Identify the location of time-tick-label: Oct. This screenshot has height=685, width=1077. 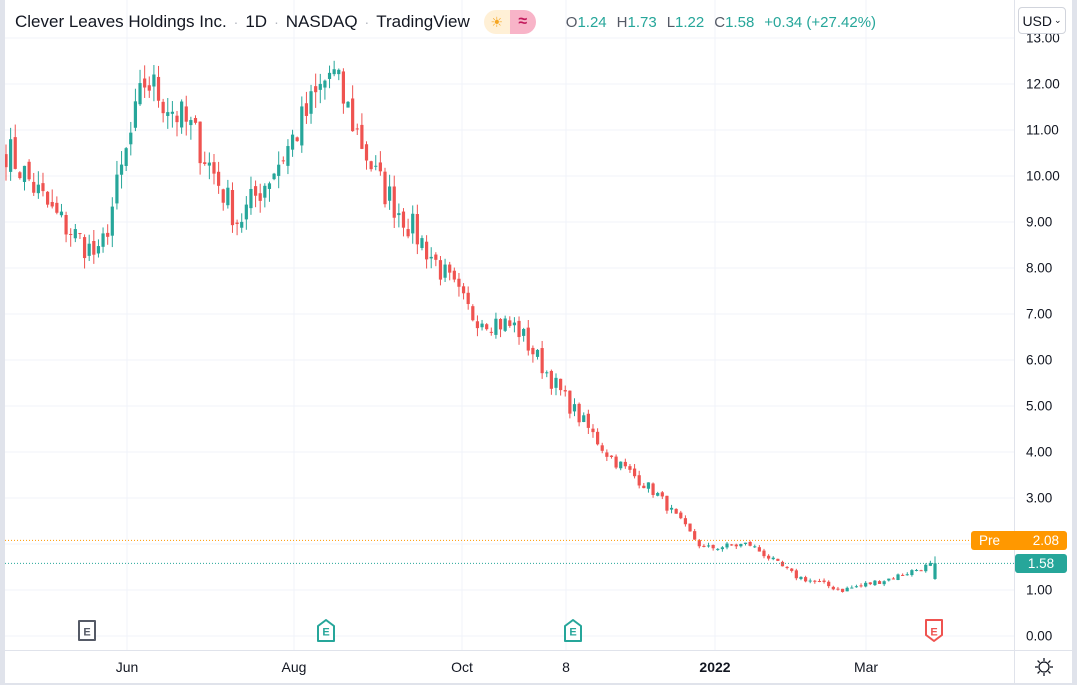
(462, 667).